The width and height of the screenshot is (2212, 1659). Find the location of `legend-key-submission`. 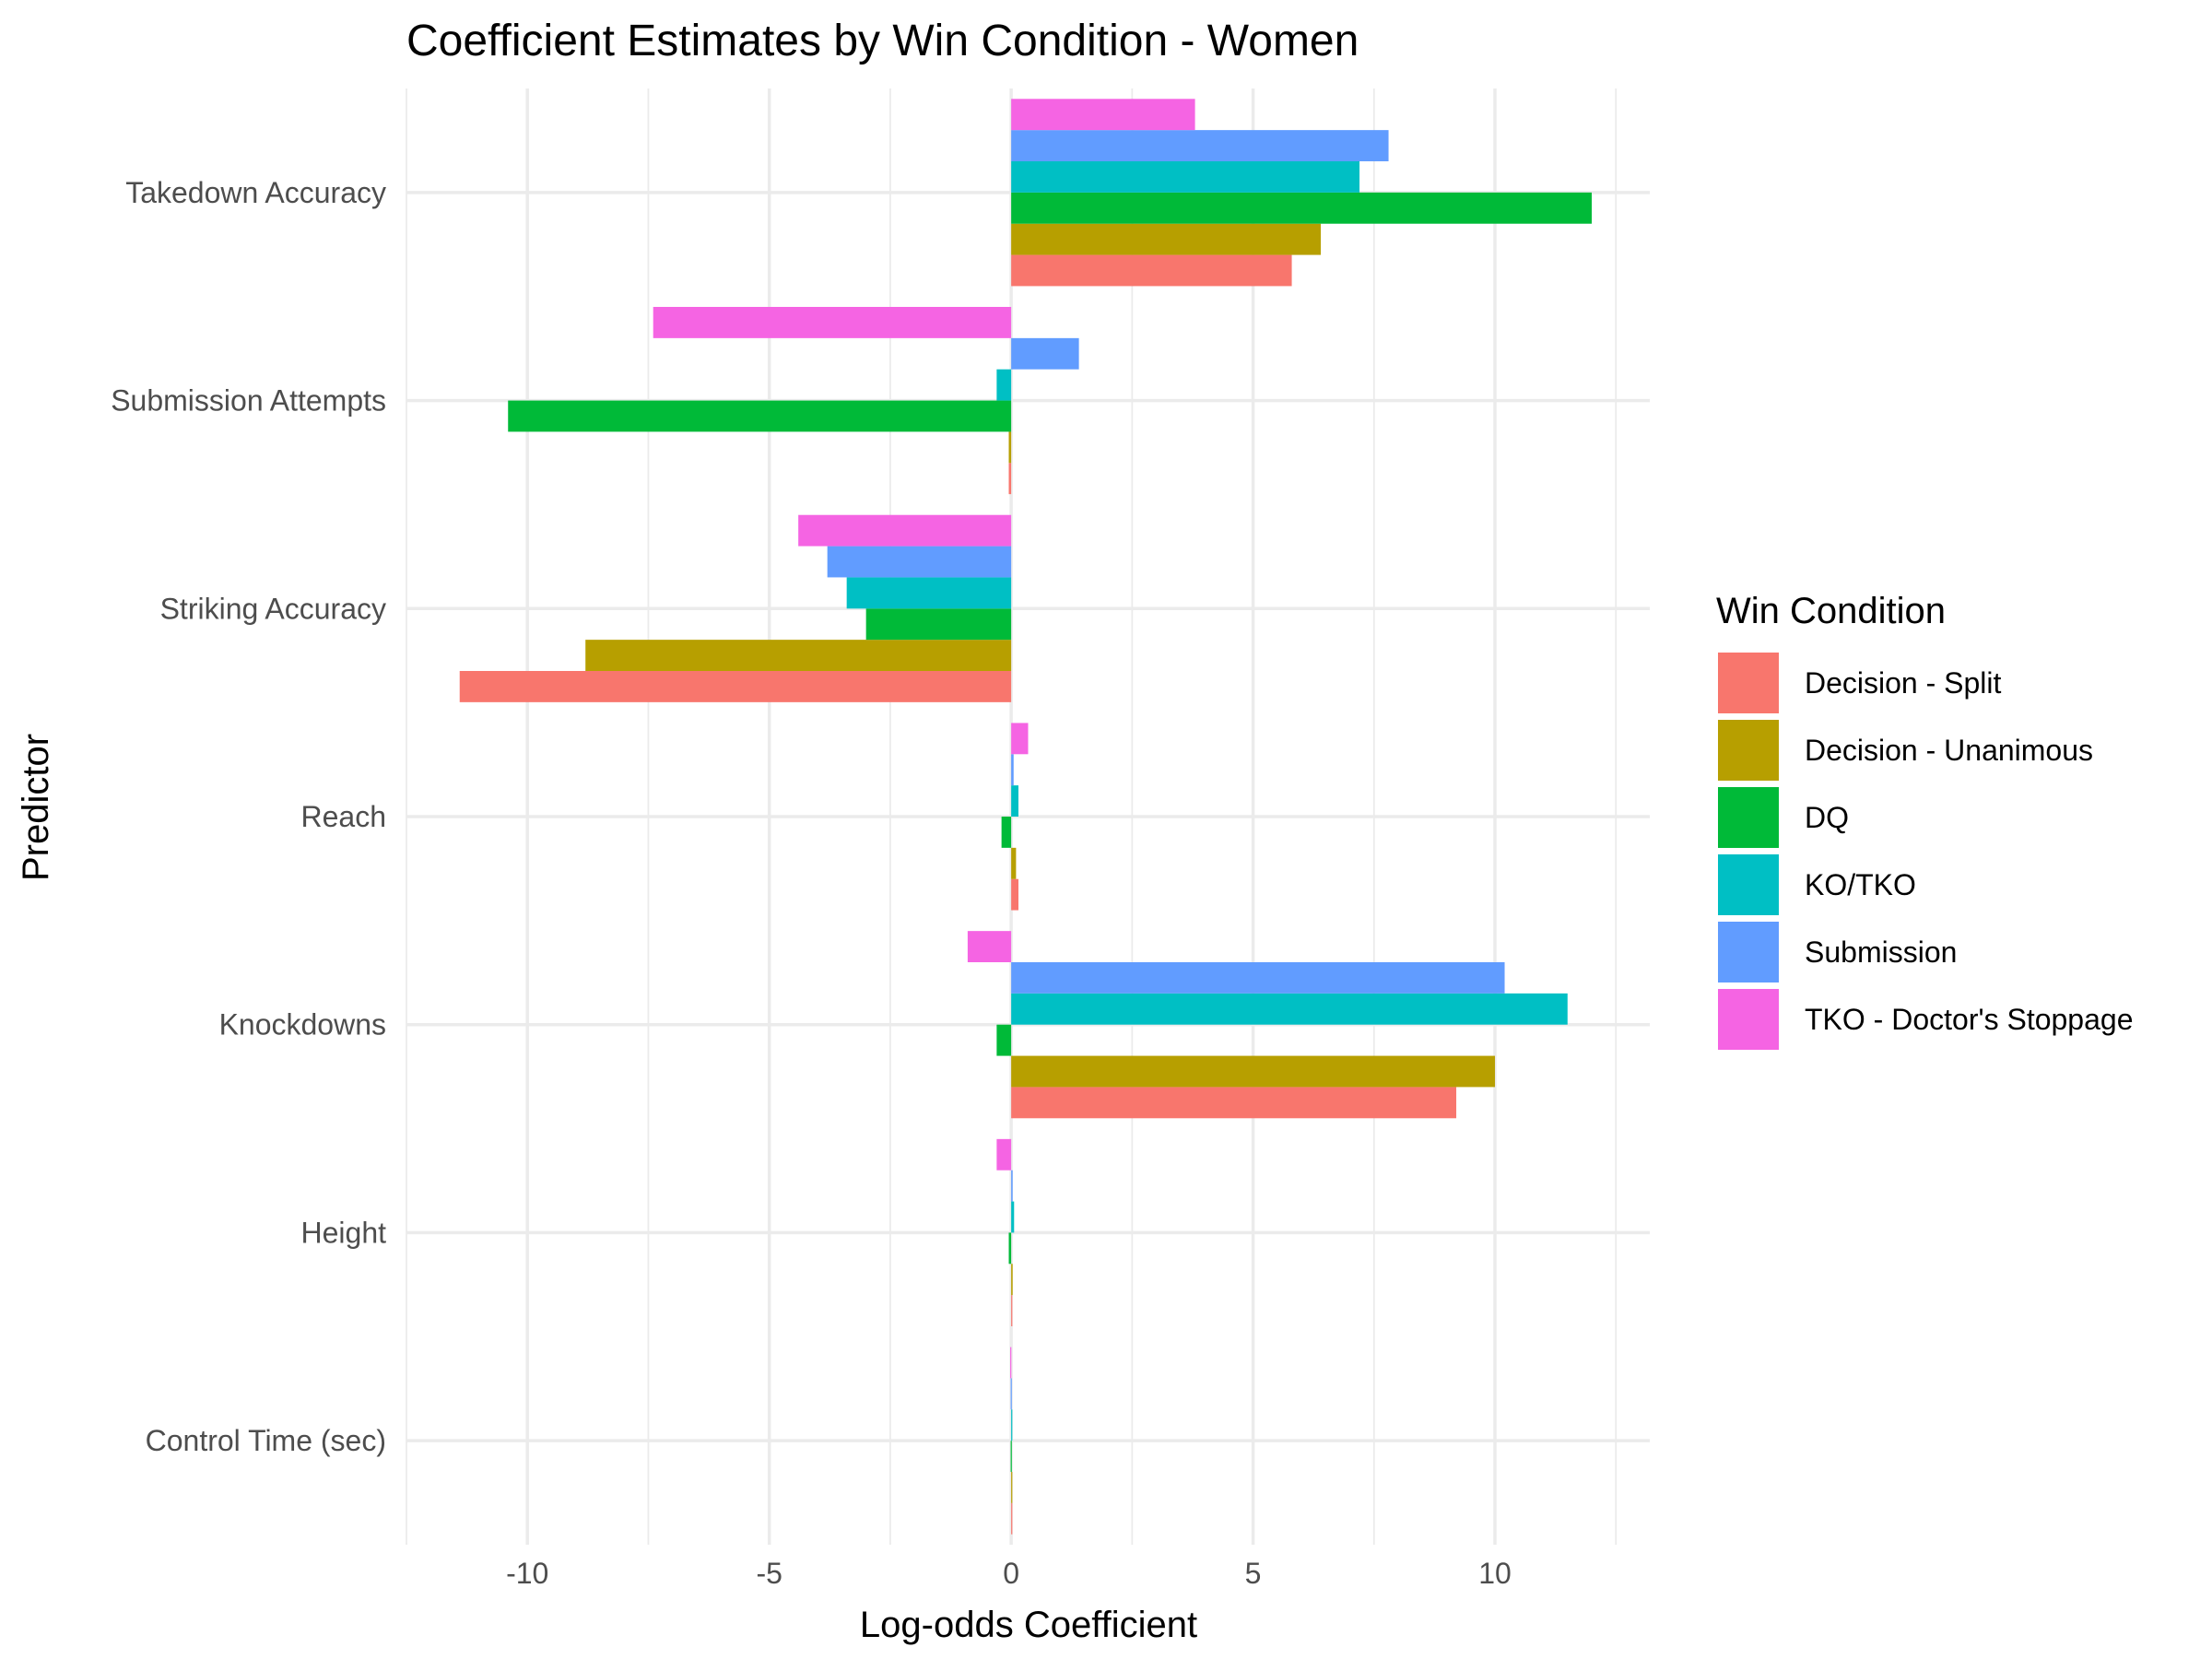

legend-key-submission is located at coordinates (1748, 952).